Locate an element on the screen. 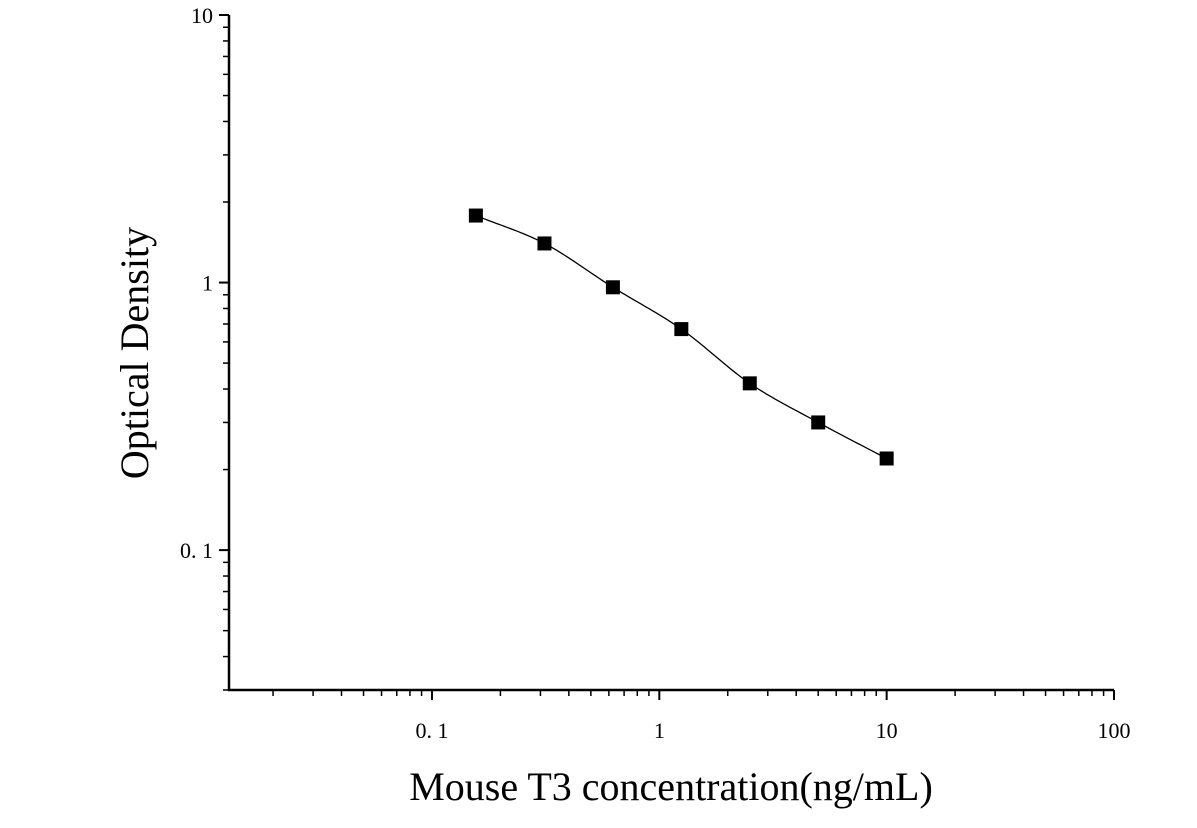  x-tick-label: 10 is located at coordinates (887, 730).